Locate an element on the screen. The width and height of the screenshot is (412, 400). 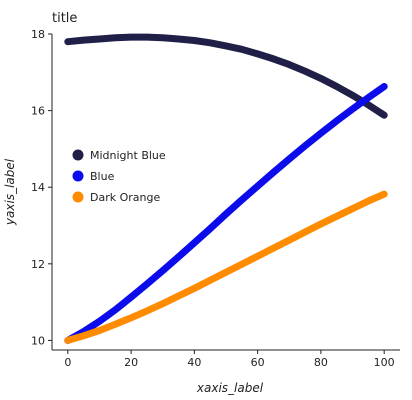
x-axis-title: xaxis_label is located at coordinates (230, 388).